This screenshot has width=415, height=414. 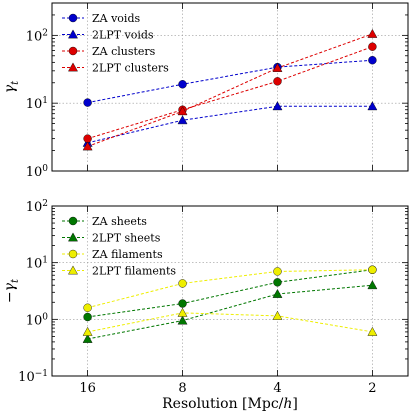 I want to click on legend-entry-2lpt-filaments: 2LPT filaments, so click(x=119, y=271).